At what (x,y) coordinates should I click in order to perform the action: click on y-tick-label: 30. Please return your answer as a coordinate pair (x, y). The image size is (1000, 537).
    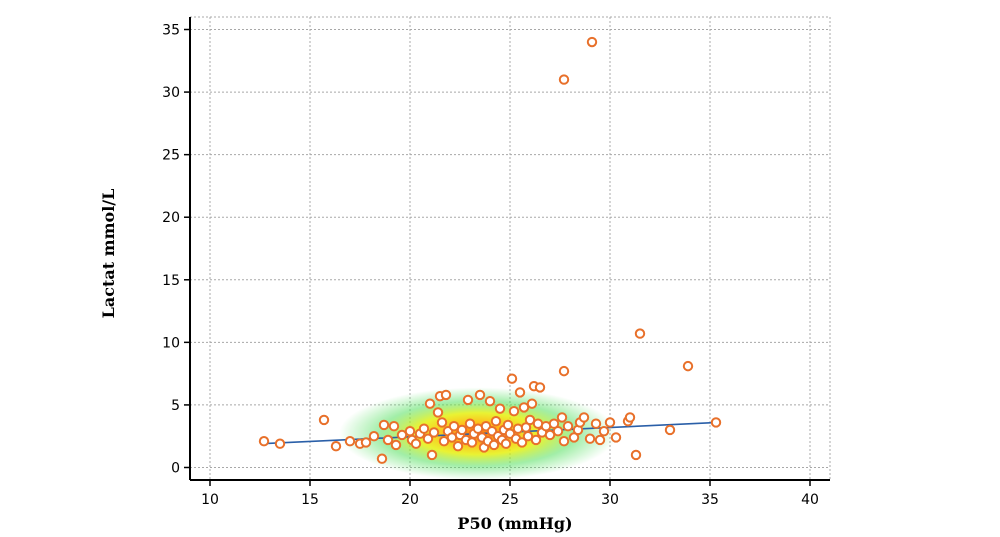
    Looking at the image, I should click on (171, 93).